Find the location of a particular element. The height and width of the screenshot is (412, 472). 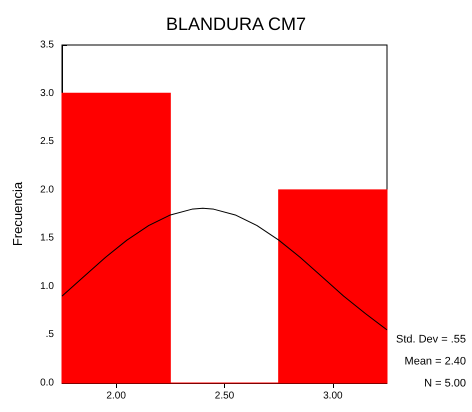

y-tick-label: 1.0 is located at coordinates (47, 286).